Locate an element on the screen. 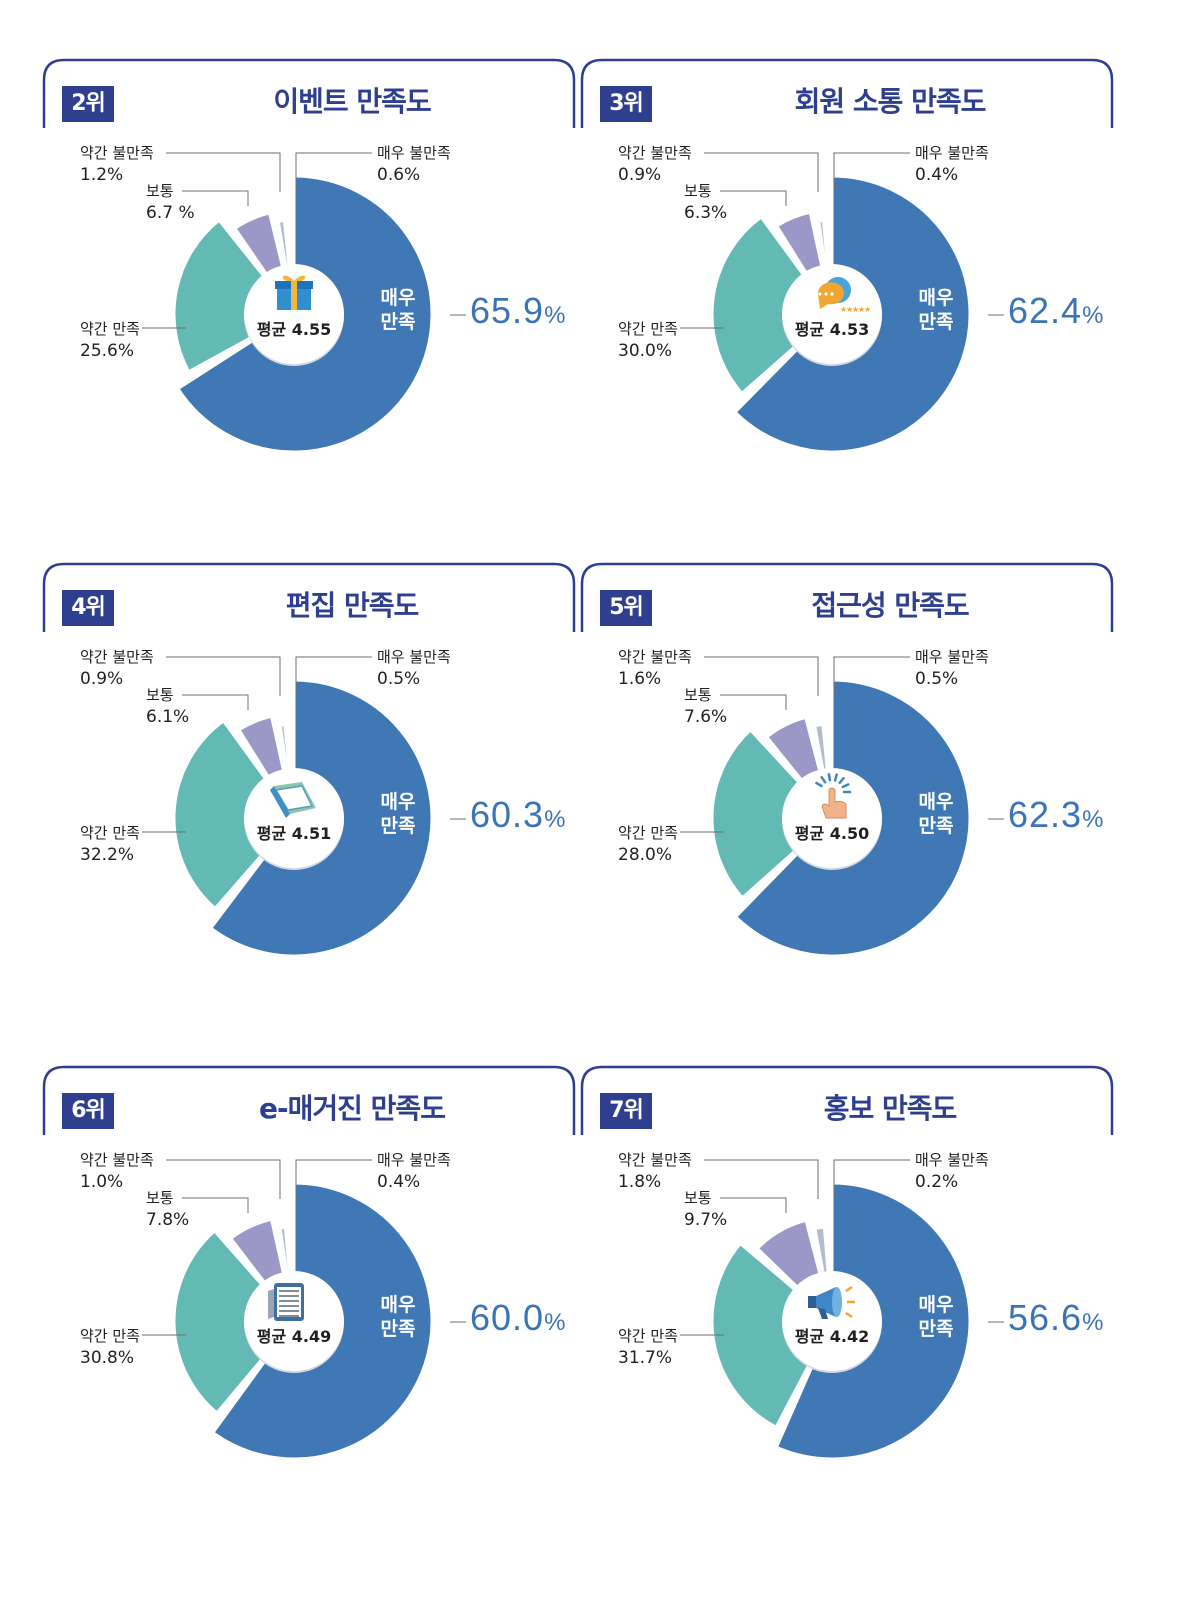 Image resolution: width=1200 pixels, height=1605 pixels. chat-bubbles-icon: ★★★★★ is located at coordinates (844, 295).